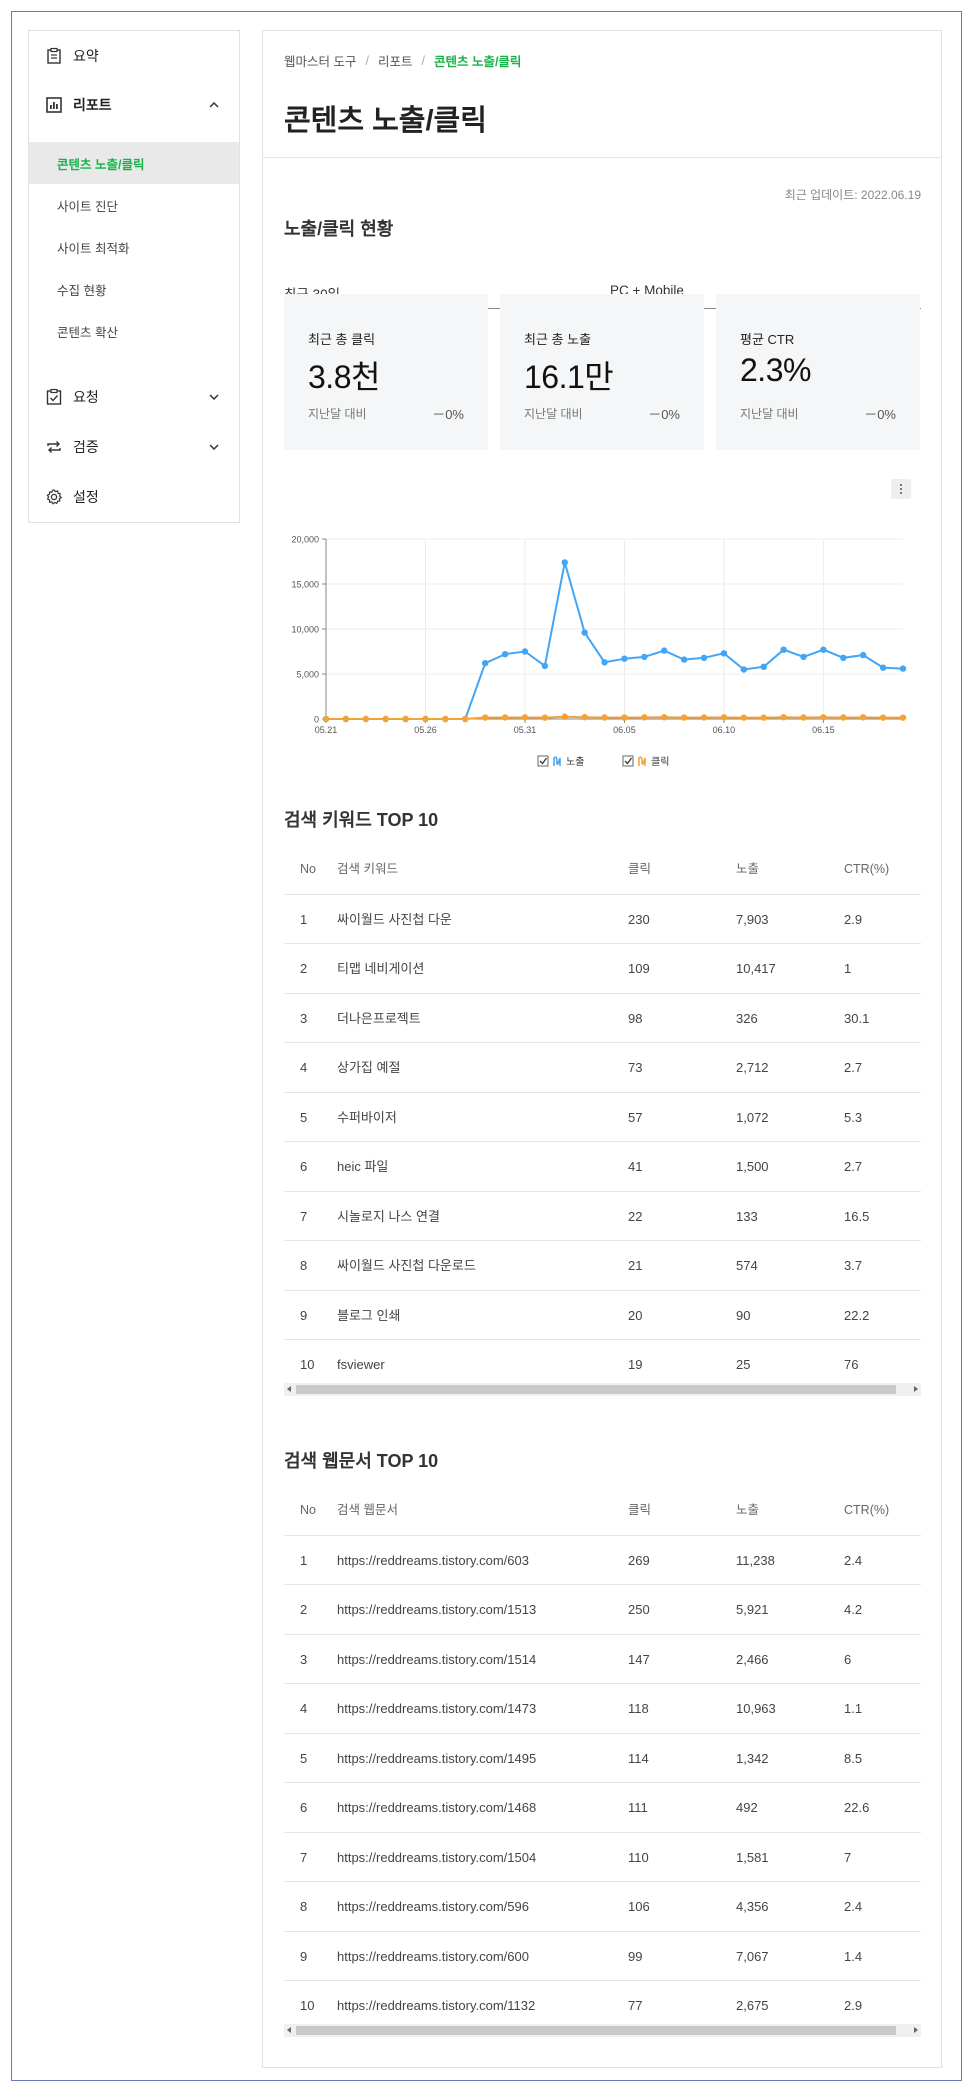 Image resolution: width=972 pixels, height=2091 pixels. I want to click on table-cell: https://reddreams.tistory.com/1504, so click(437, 1857).